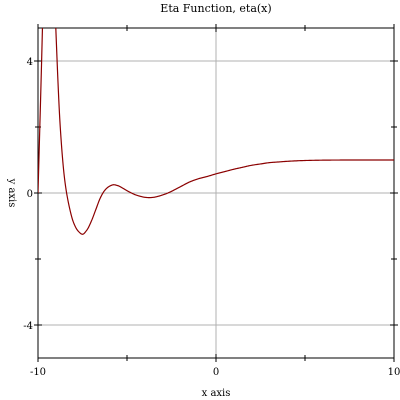  Describe the element at coordinates (394, 372) in the screenshot. I see `x-tick-label: 10` at that location.